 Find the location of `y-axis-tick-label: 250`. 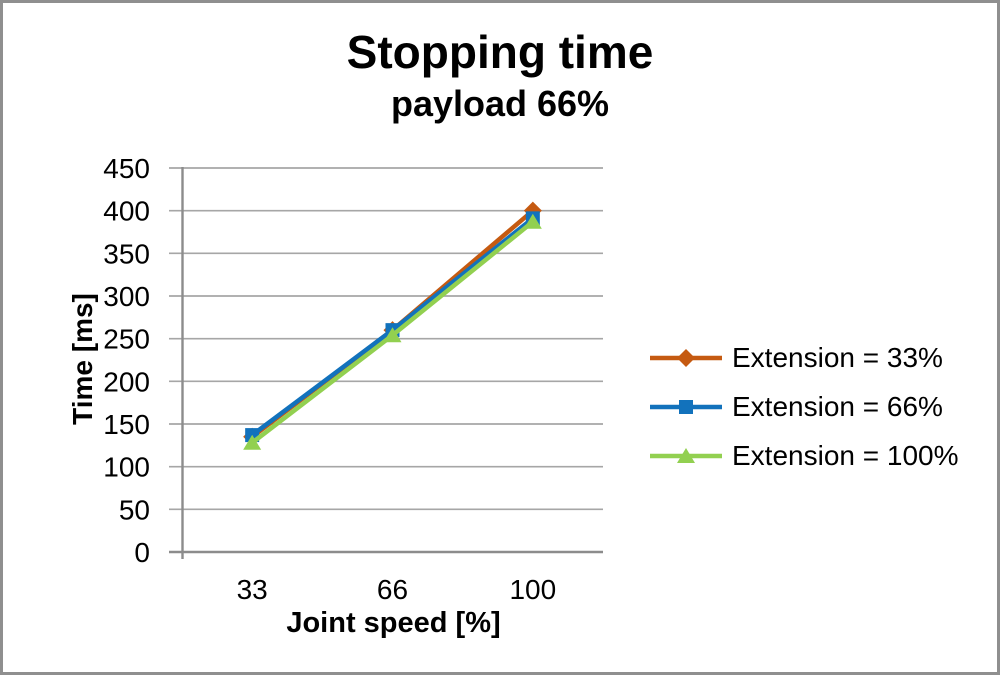

y-axis-tick-label: 250 is located at coordinates (126, 339).